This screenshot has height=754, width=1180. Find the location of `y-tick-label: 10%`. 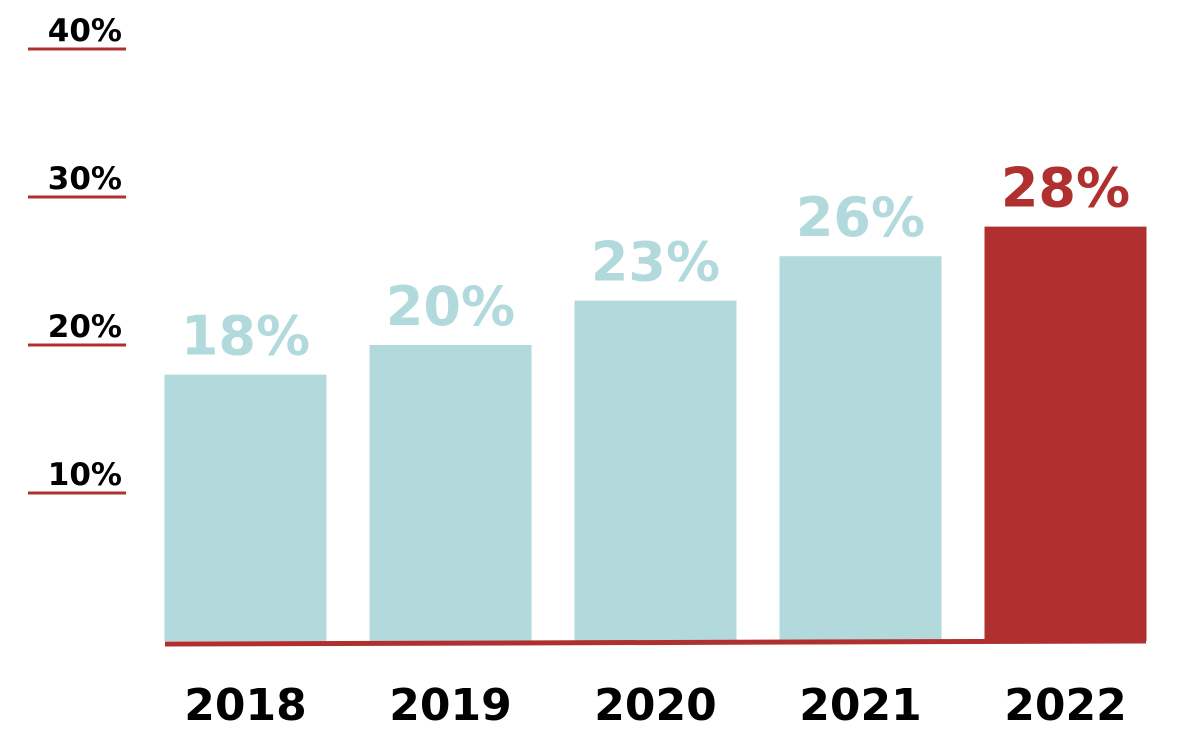

y-tick-label: 10% is located at coordinates (85, 475).